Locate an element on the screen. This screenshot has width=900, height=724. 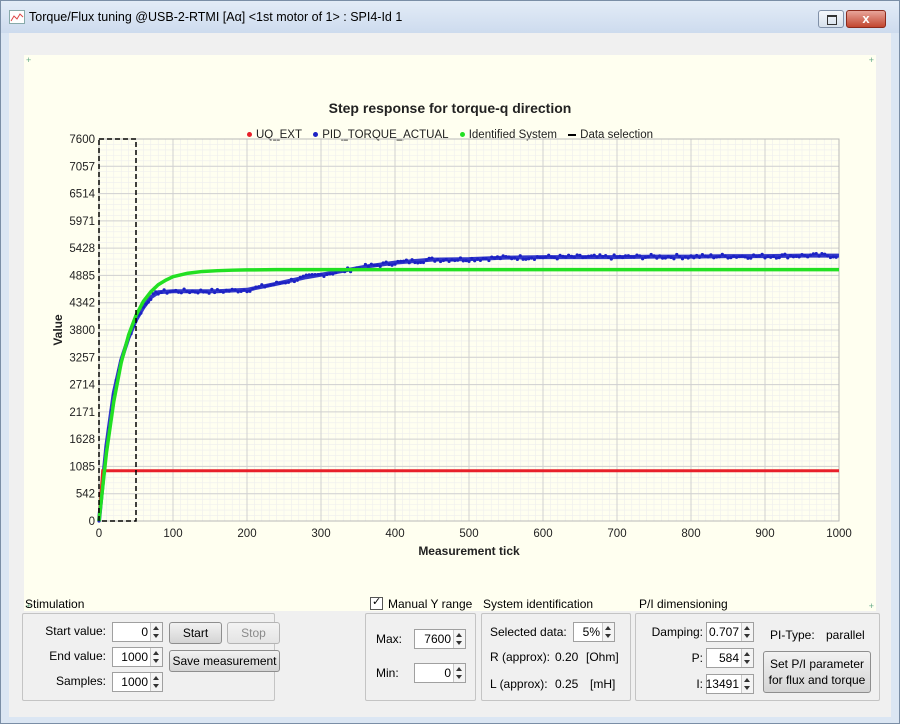
y-tick-label: 6514 is located at coordinates (82, 195).